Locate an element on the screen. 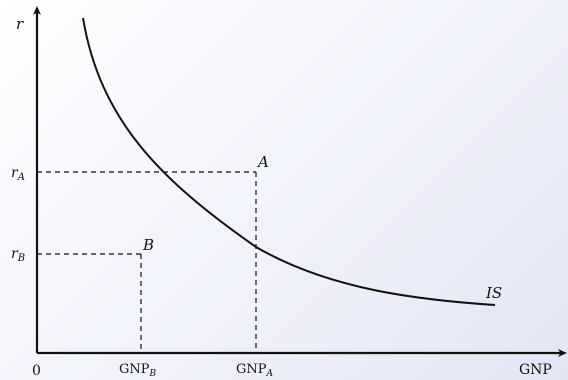  gnp-a-base: GNP is located at coordinates (251, 369).